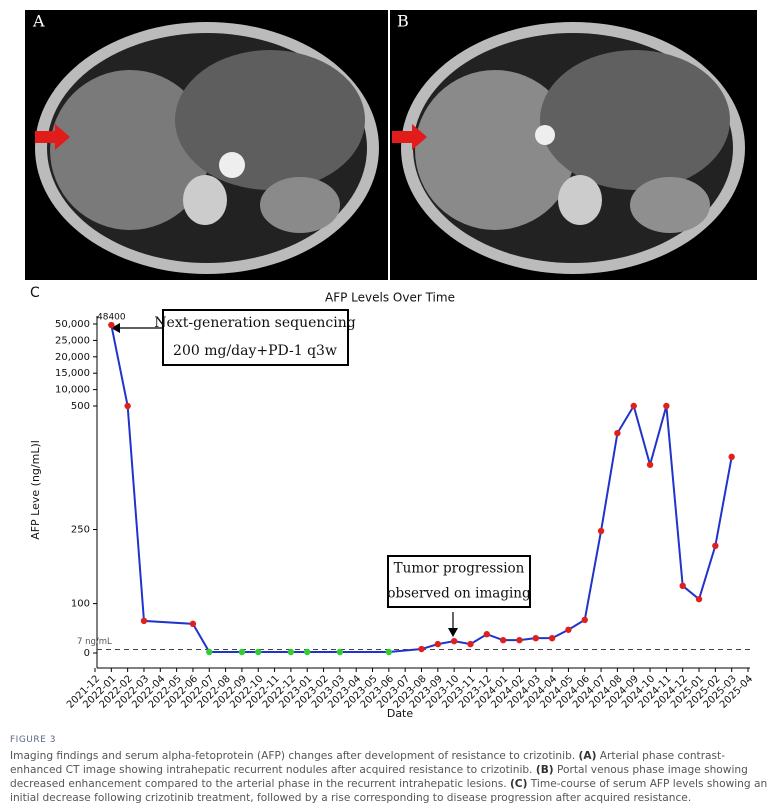  Describe the element at coordinates (544, 770) in the screenshot. I see `caption-part: (B)` at that location.